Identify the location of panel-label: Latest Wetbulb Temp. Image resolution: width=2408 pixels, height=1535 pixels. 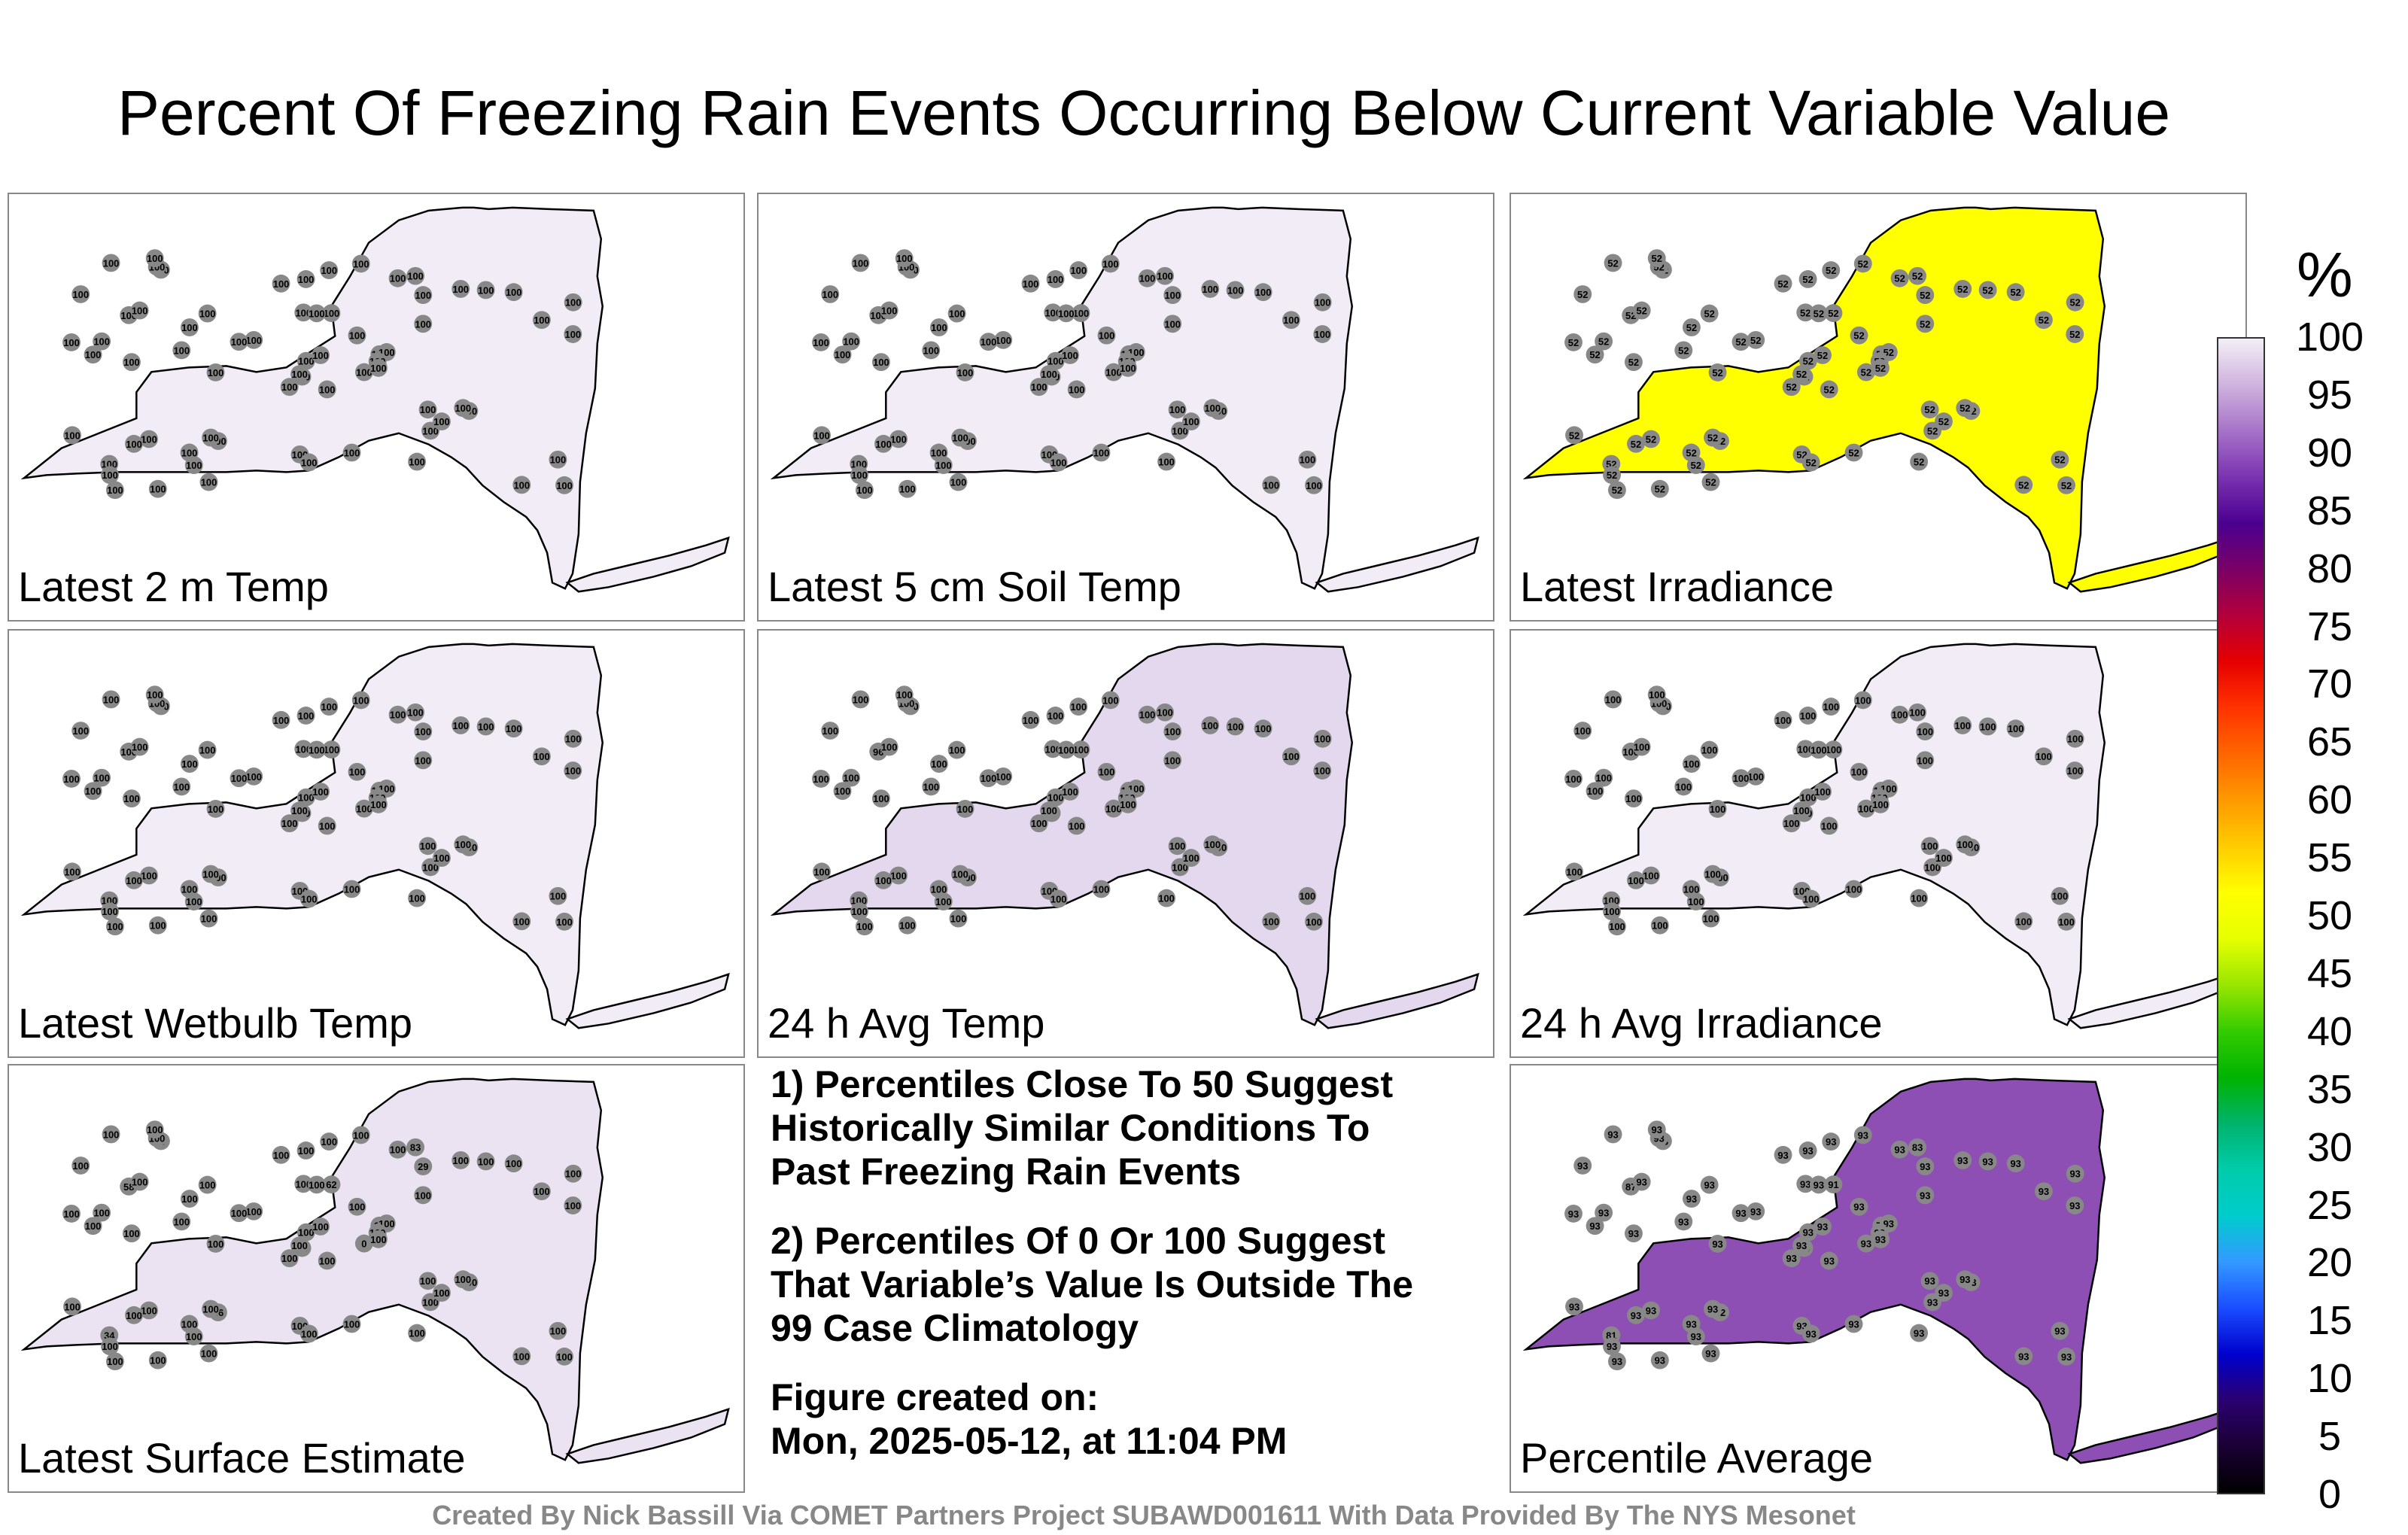
(215, 1023).